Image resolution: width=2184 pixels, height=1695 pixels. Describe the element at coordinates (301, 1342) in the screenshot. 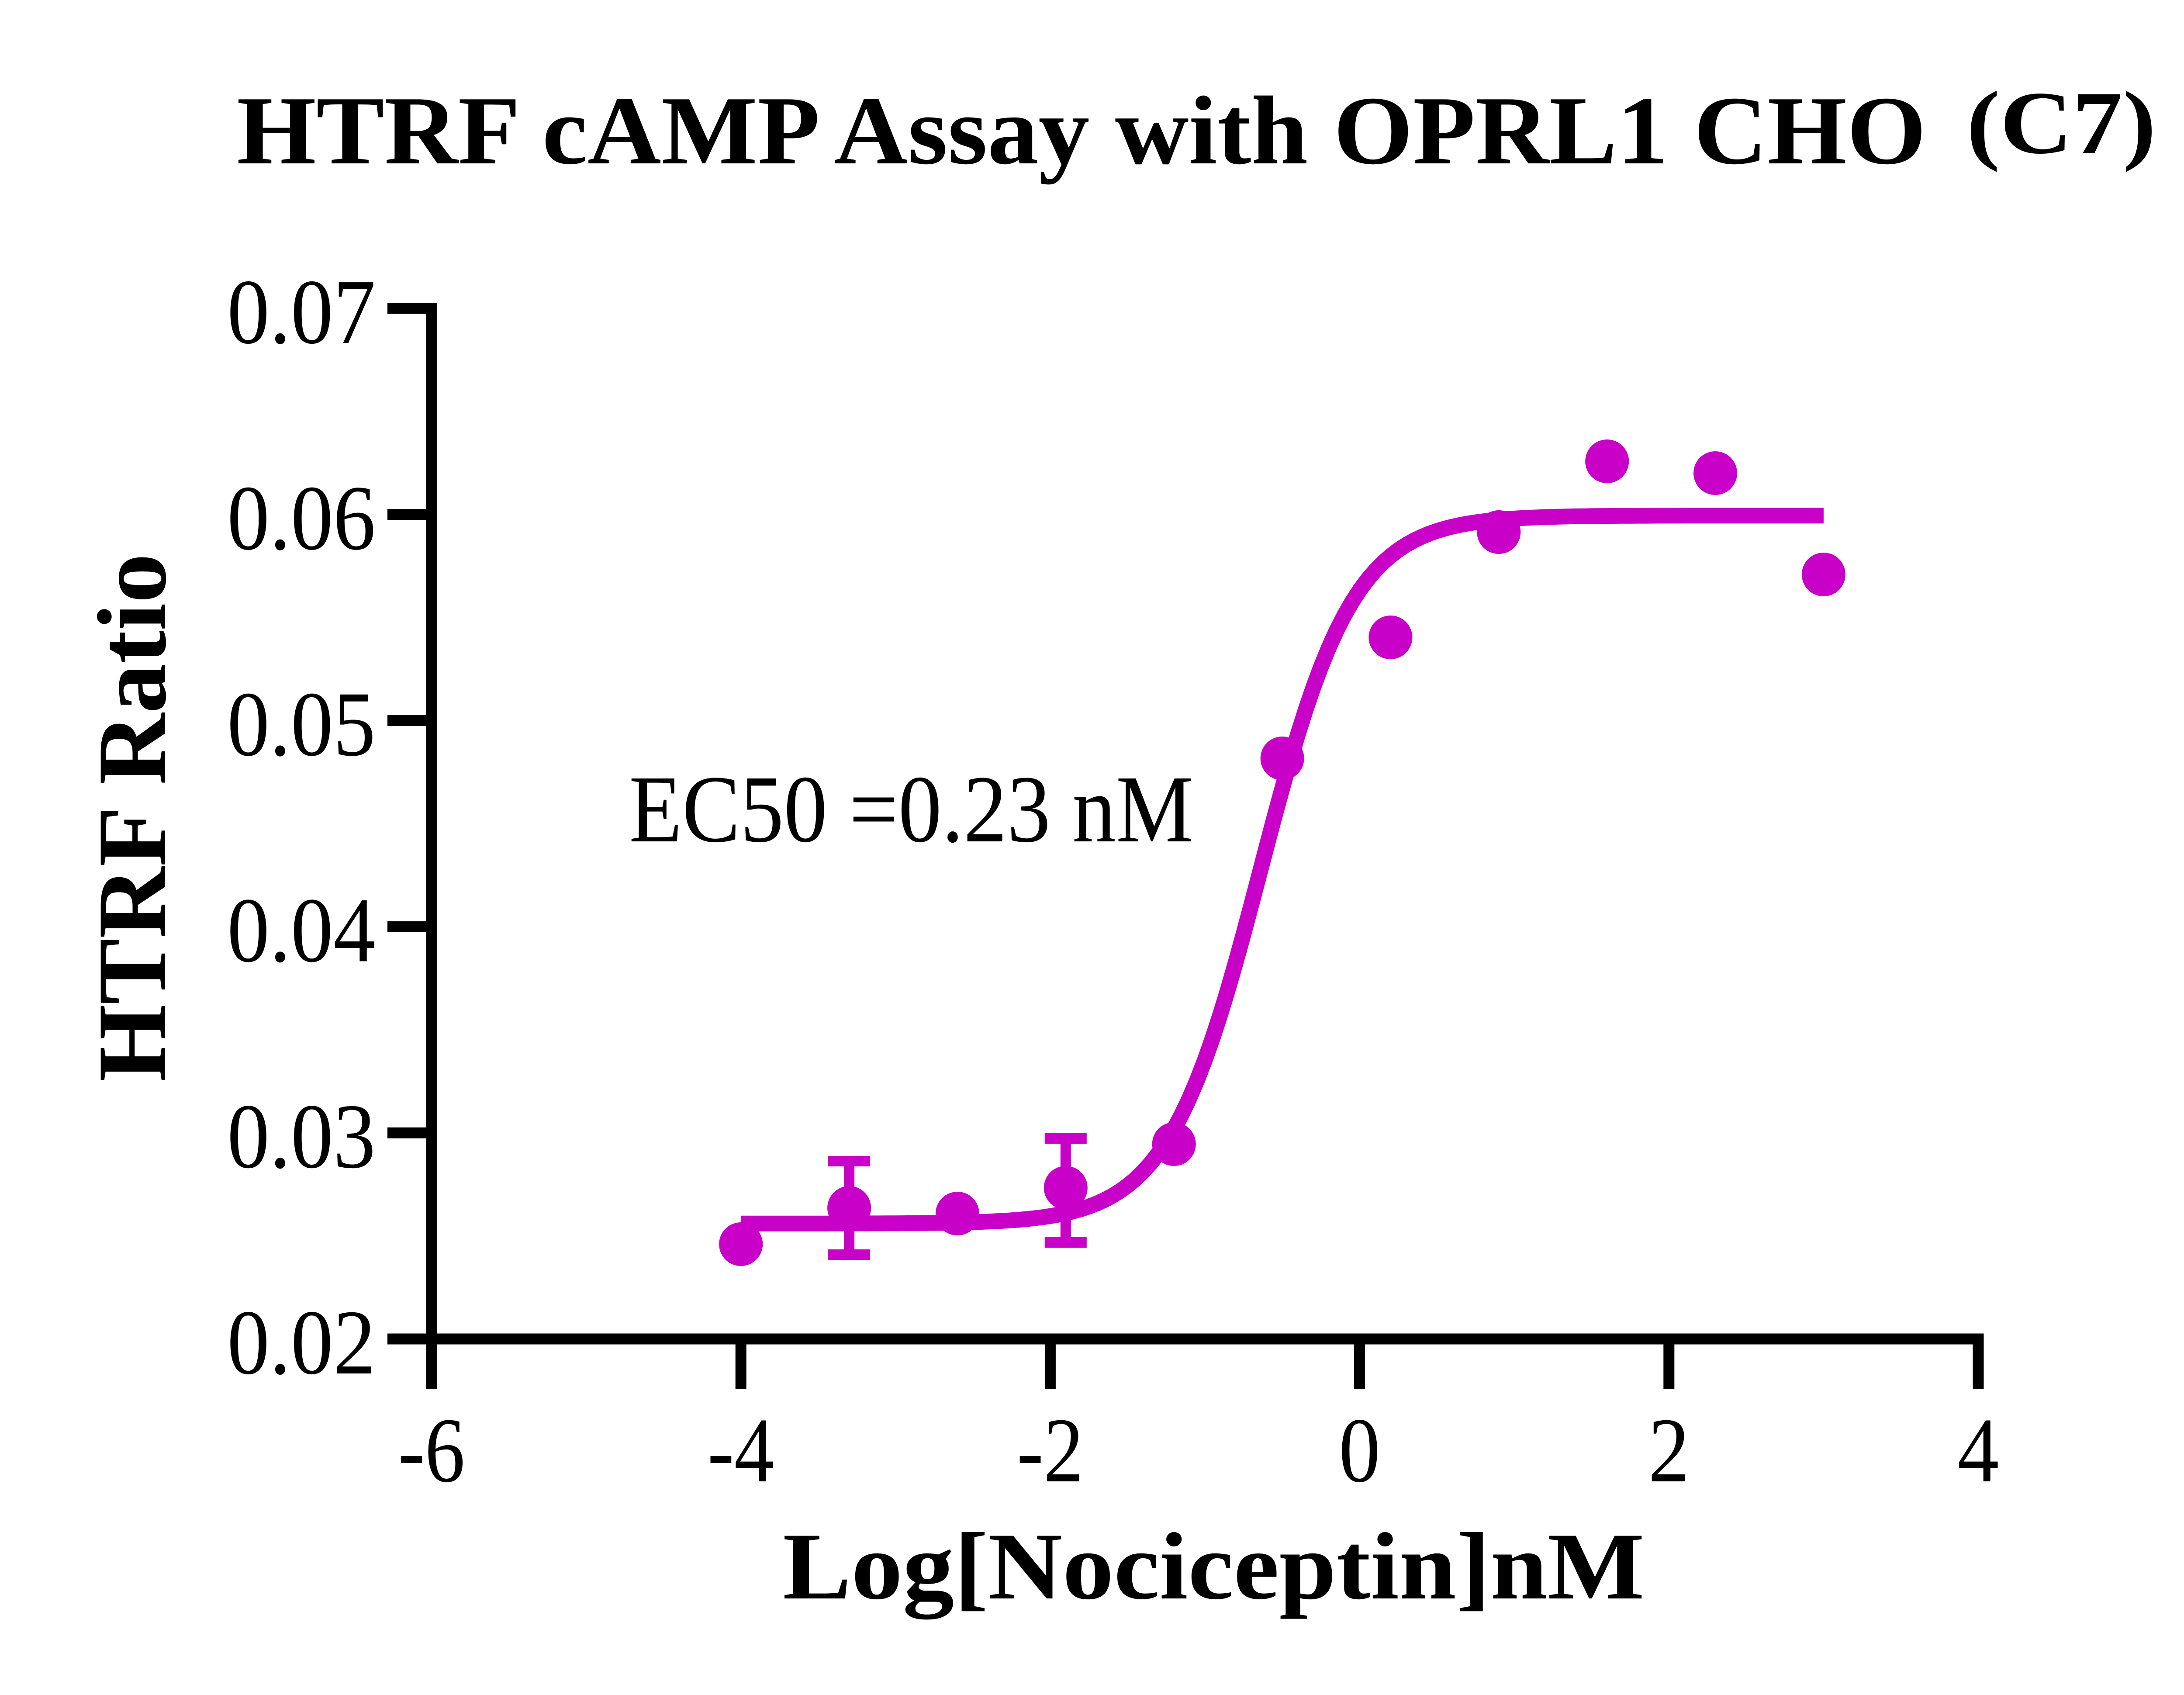

I see `svg-text: 0.02` at that location.